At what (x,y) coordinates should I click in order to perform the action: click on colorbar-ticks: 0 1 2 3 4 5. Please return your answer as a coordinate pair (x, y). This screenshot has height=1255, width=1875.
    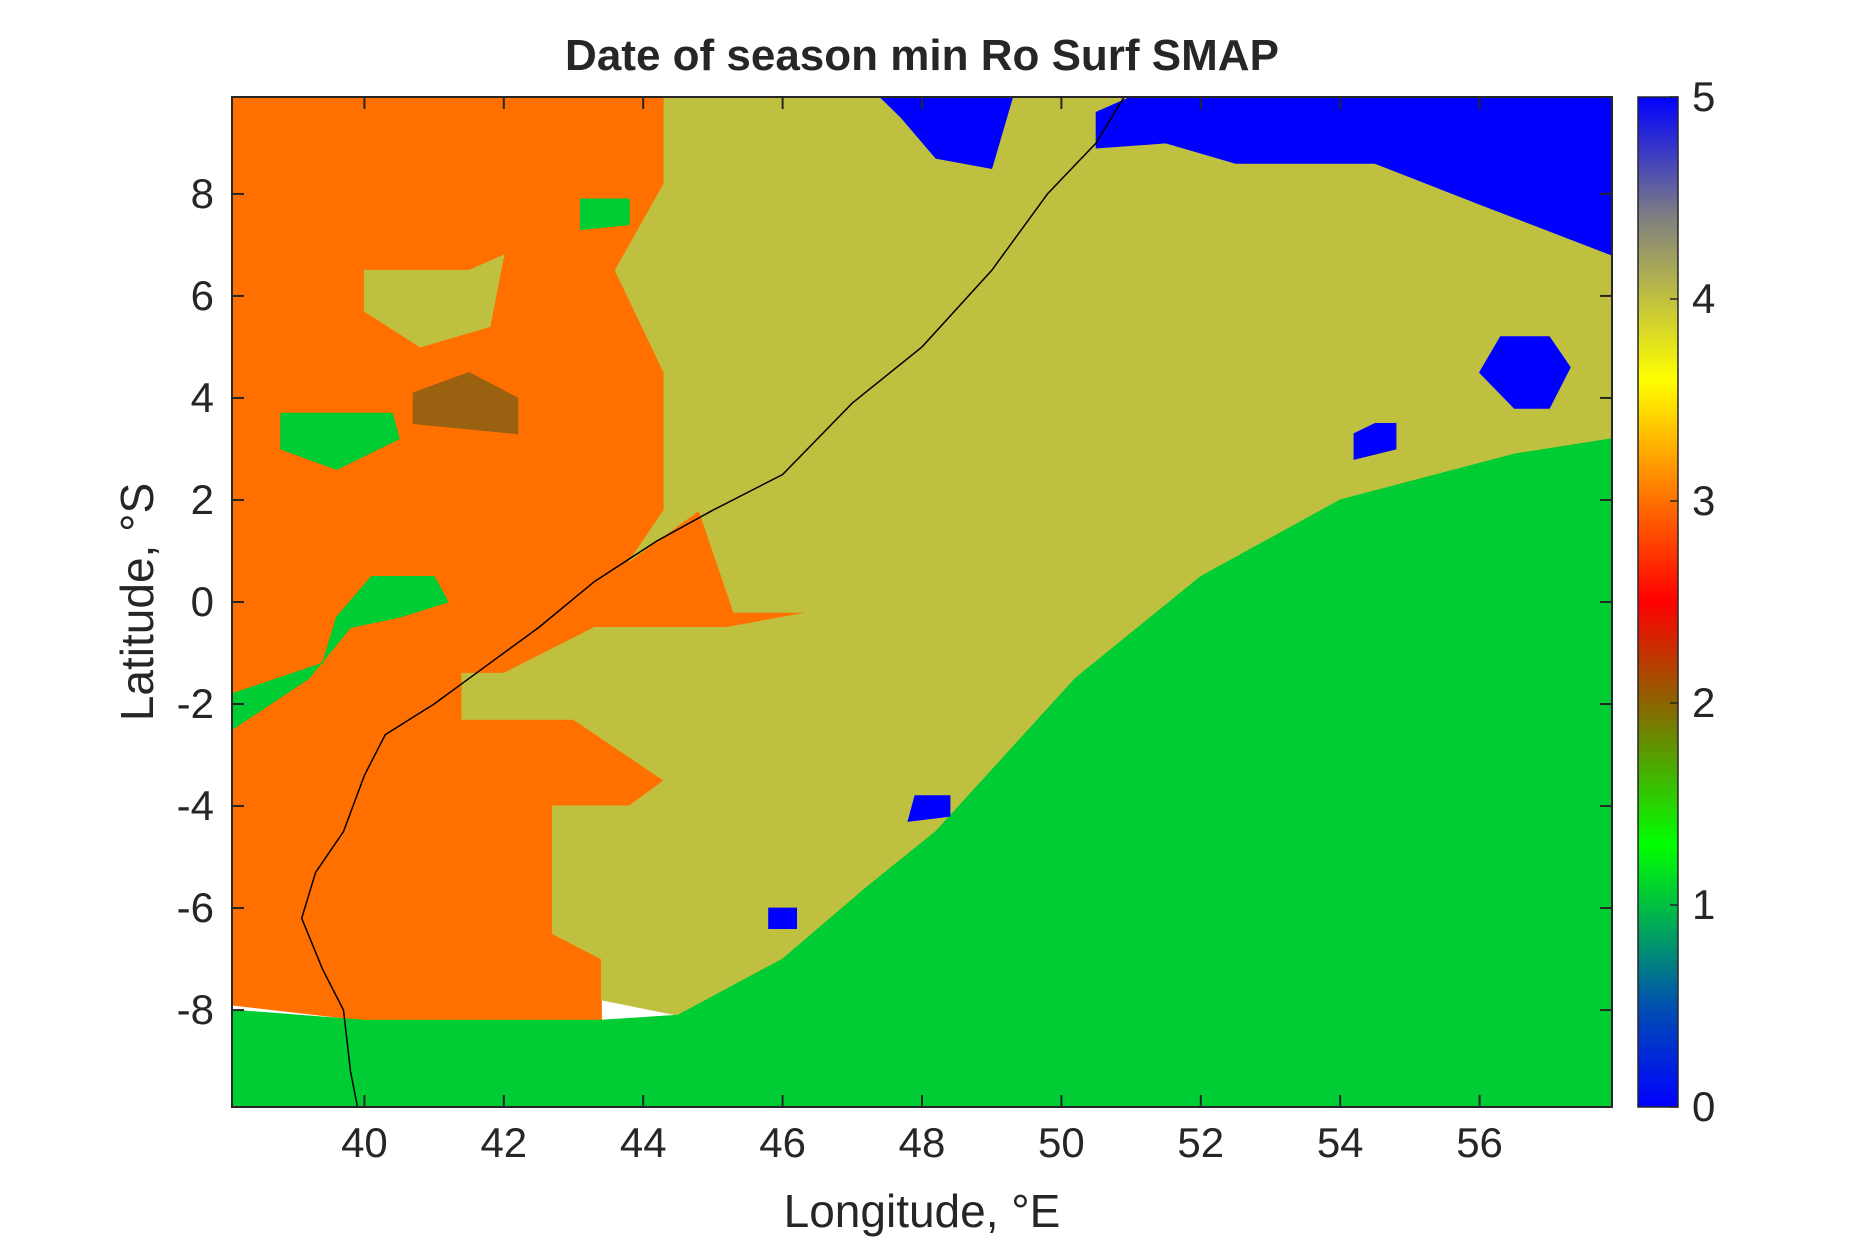
    Looking at the image, I should click on (1692, 601).